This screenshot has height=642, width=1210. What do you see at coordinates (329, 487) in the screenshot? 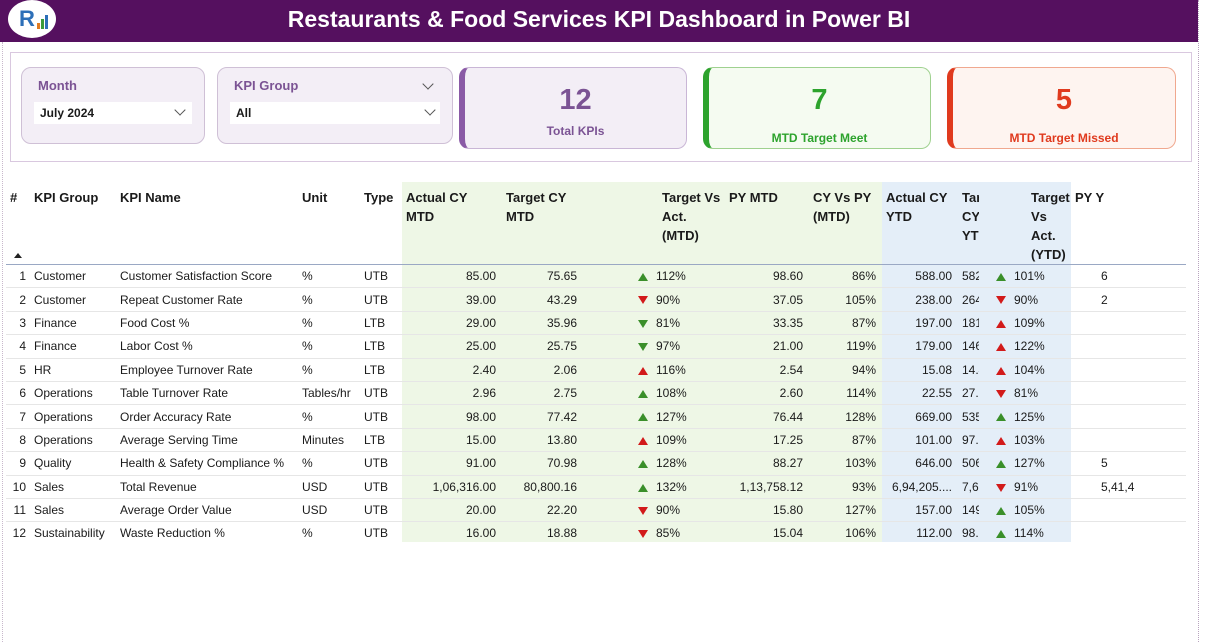
I see `unit-cell: USD` at bounding box center [329, 487].